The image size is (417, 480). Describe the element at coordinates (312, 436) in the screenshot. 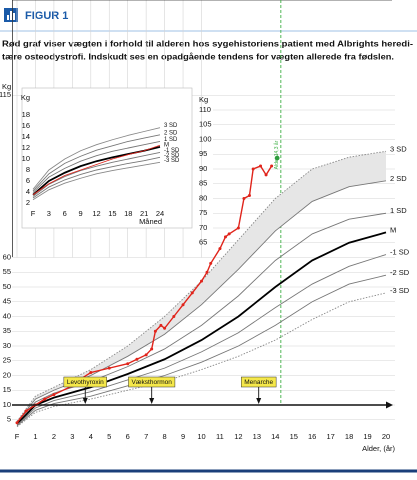

I see `x-tick-label: 16` at that location.